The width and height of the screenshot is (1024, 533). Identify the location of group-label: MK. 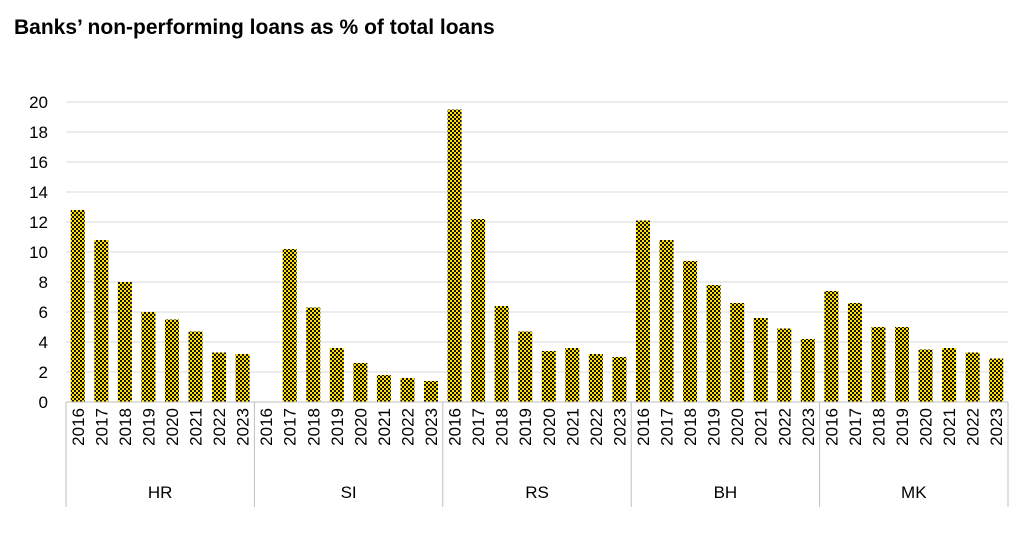
(914, 492).